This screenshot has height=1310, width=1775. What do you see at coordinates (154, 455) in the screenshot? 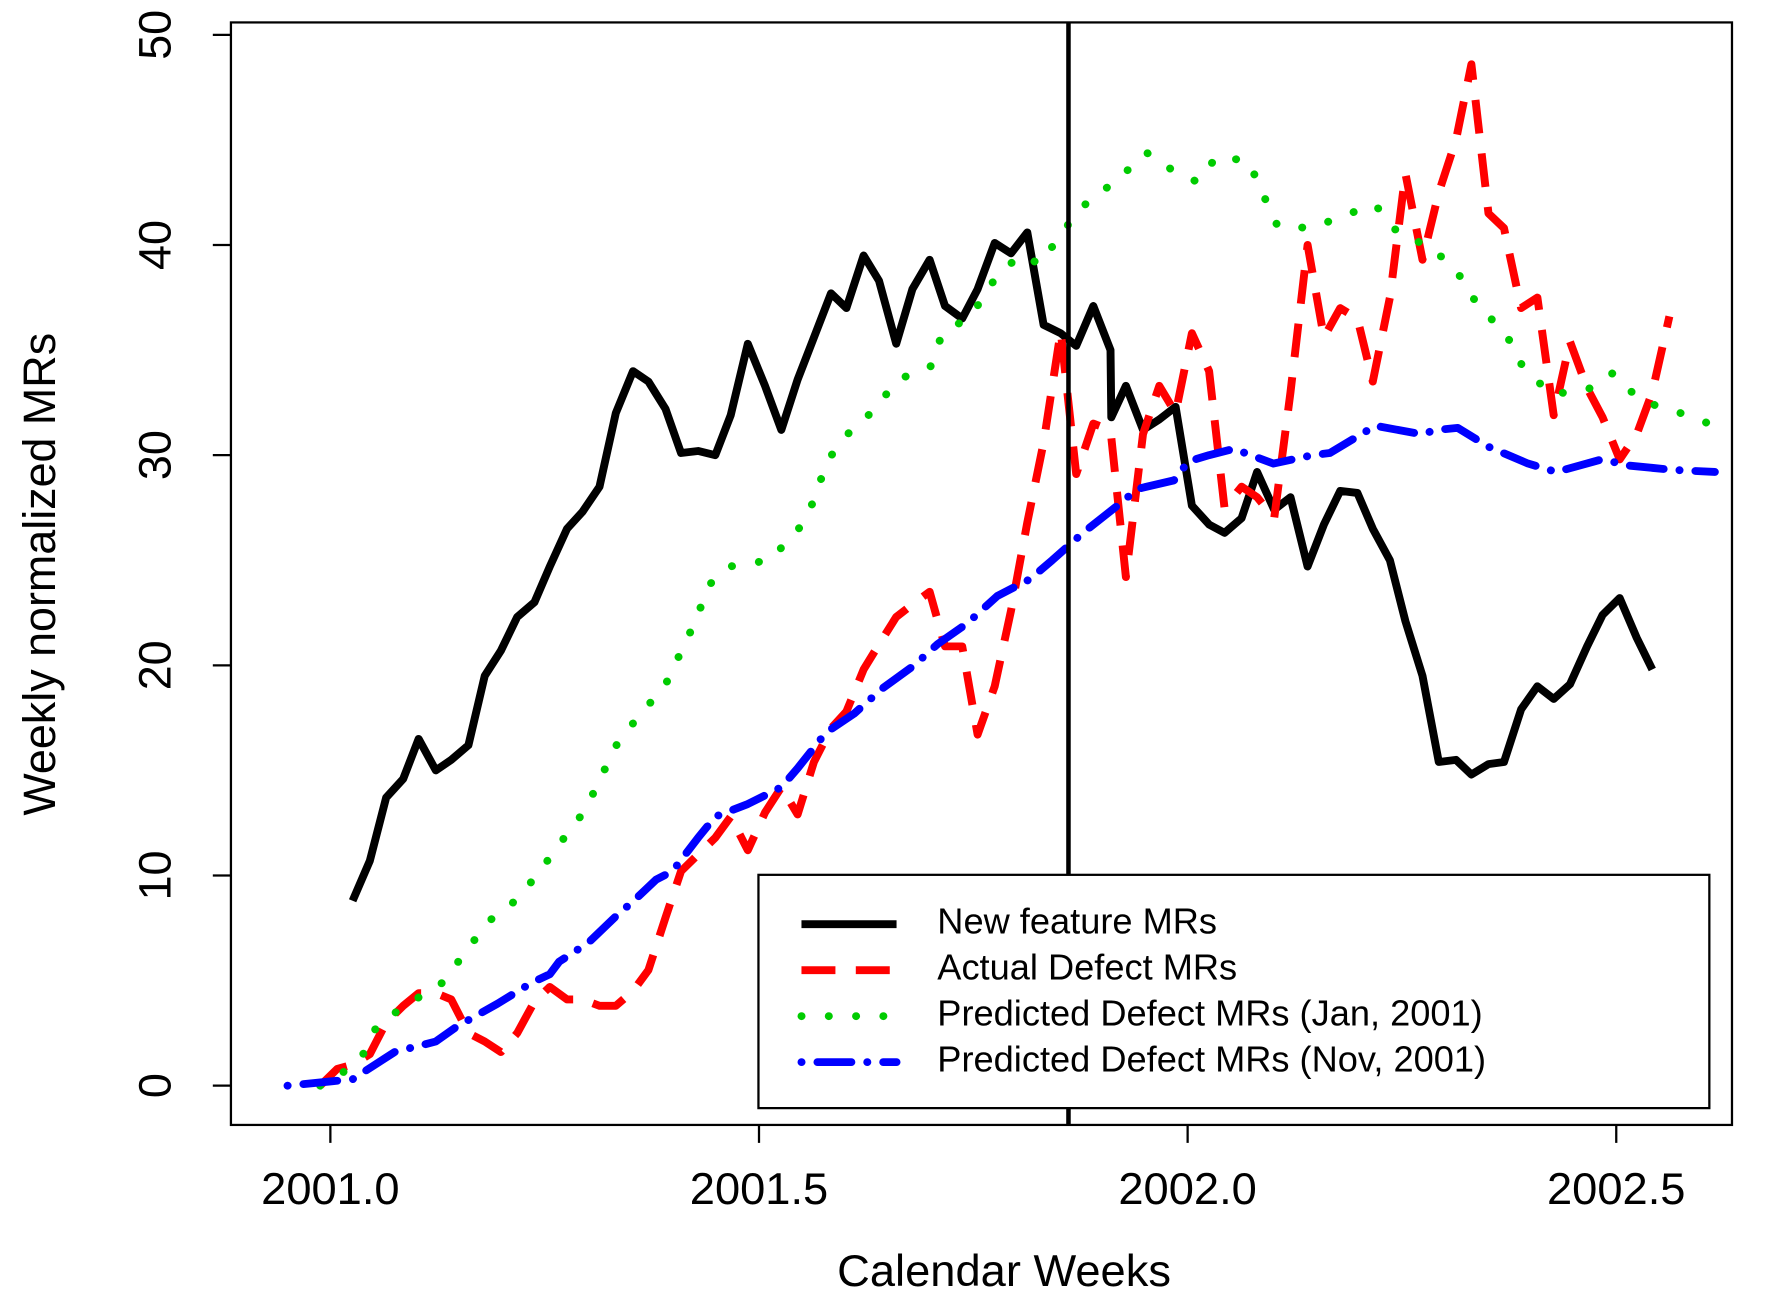
I see `y-tick-label: 30` at bounding box center [154, 455].